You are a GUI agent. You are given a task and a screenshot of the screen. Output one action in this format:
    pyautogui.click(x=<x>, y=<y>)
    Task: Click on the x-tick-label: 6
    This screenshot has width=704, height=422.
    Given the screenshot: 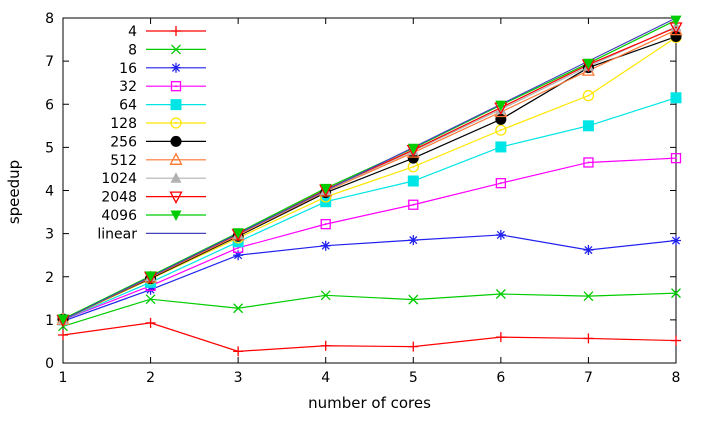 What is the action you would take?
    pyautogui.click(x=500, y=378)
    